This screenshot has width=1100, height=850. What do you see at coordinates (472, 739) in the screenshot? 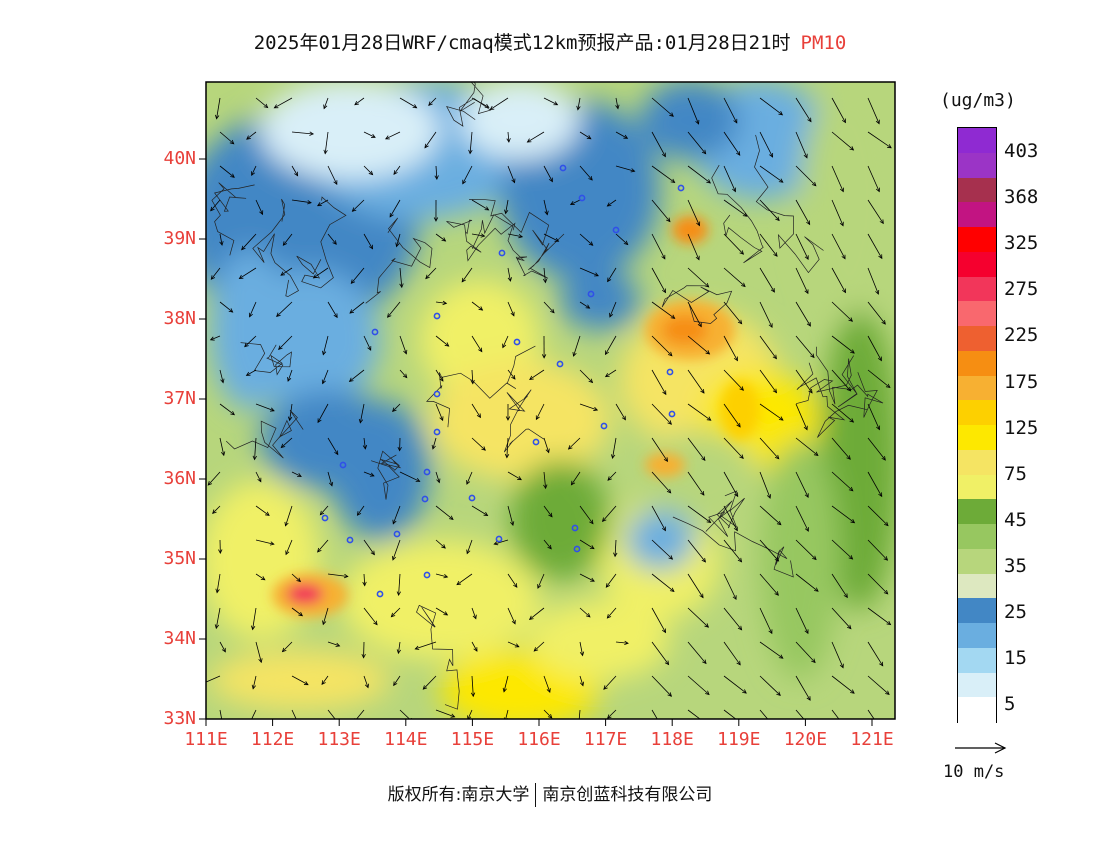
I see `lon-label: 115E` at bounding box center [472, 739].